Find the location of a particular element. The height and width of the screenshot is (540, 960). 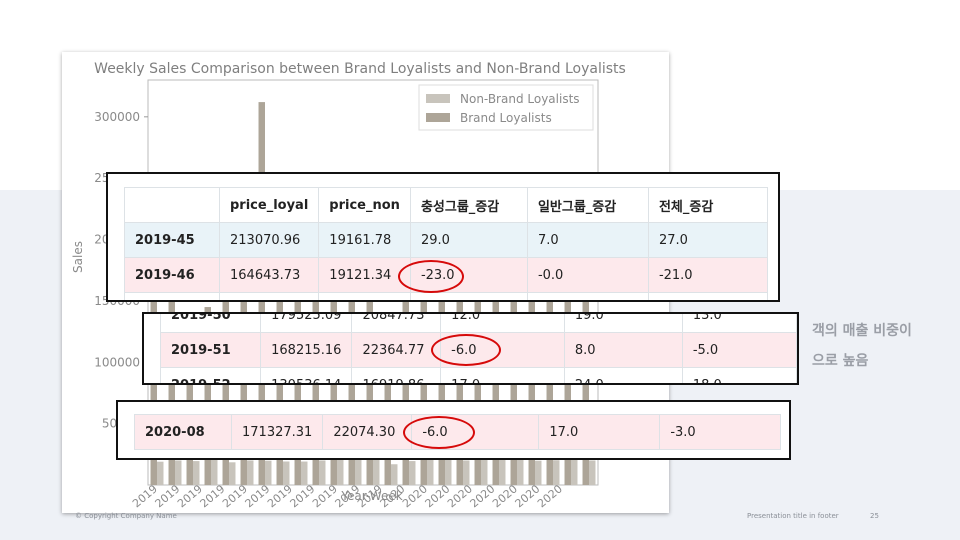

side-text-line-2: 으로 높음 is located at coordinates (840, 361).